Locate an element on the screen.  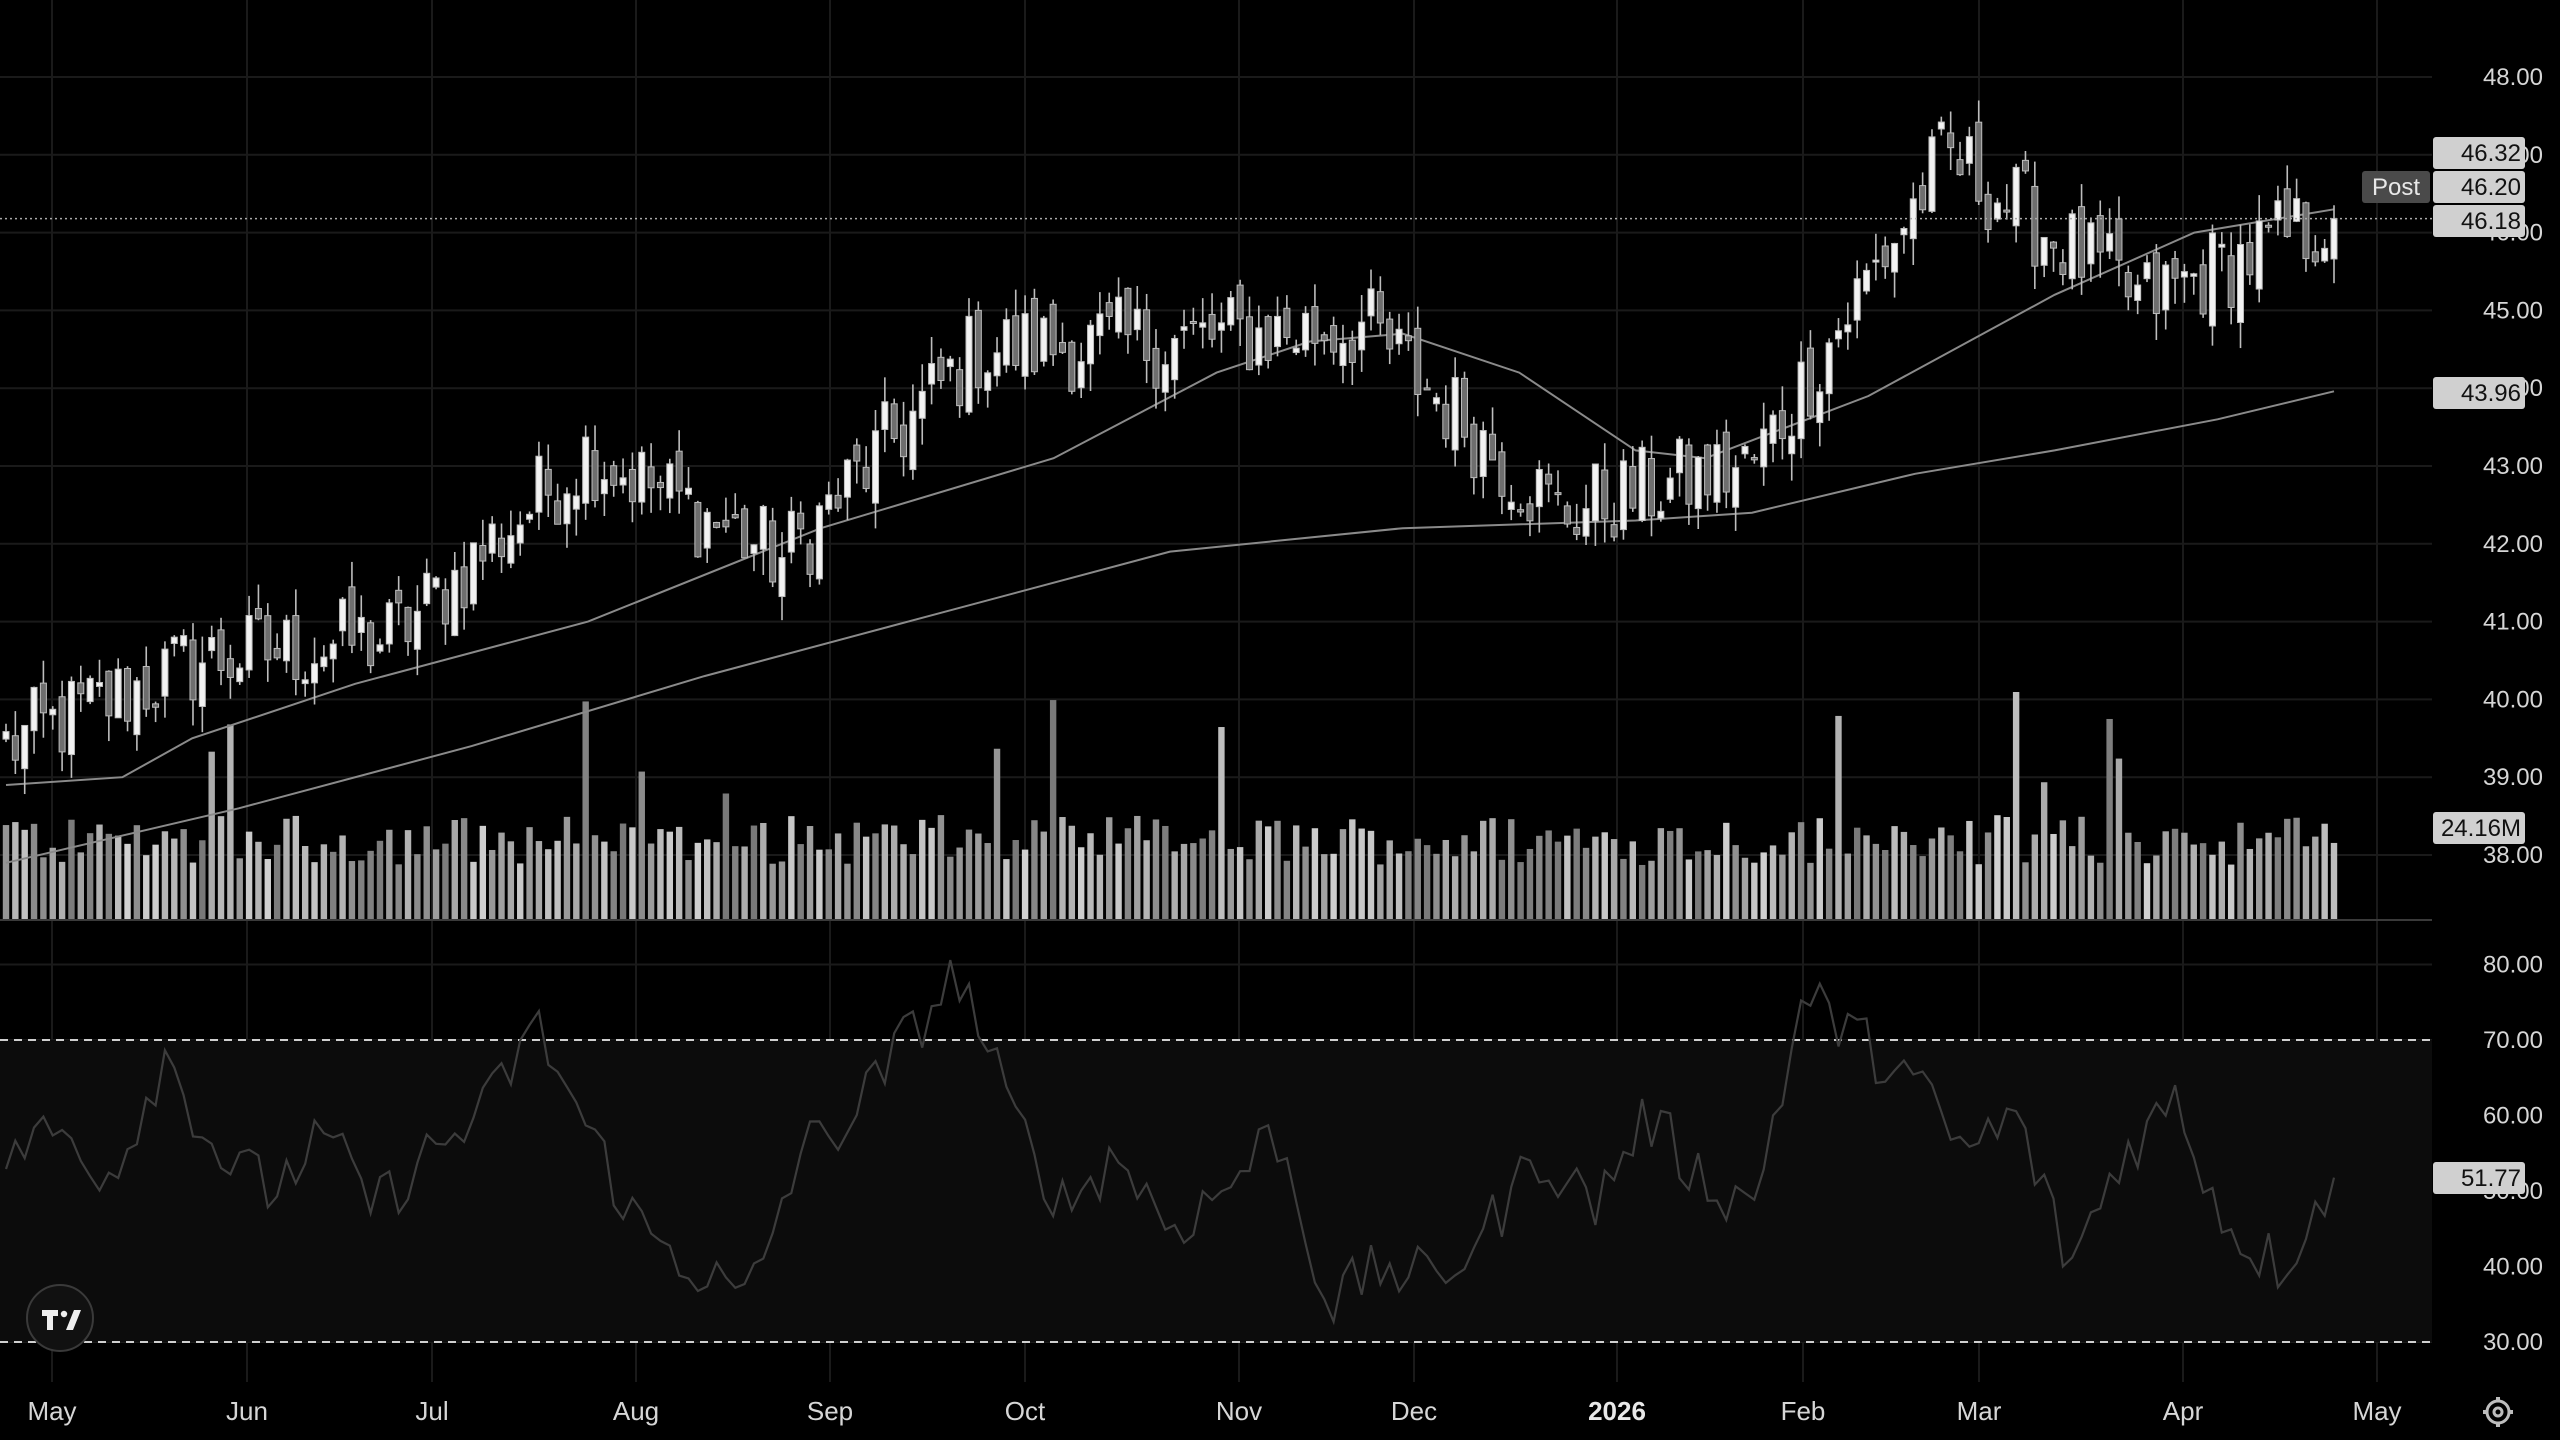
gear-icon is located at coordinates (2498, 1412).